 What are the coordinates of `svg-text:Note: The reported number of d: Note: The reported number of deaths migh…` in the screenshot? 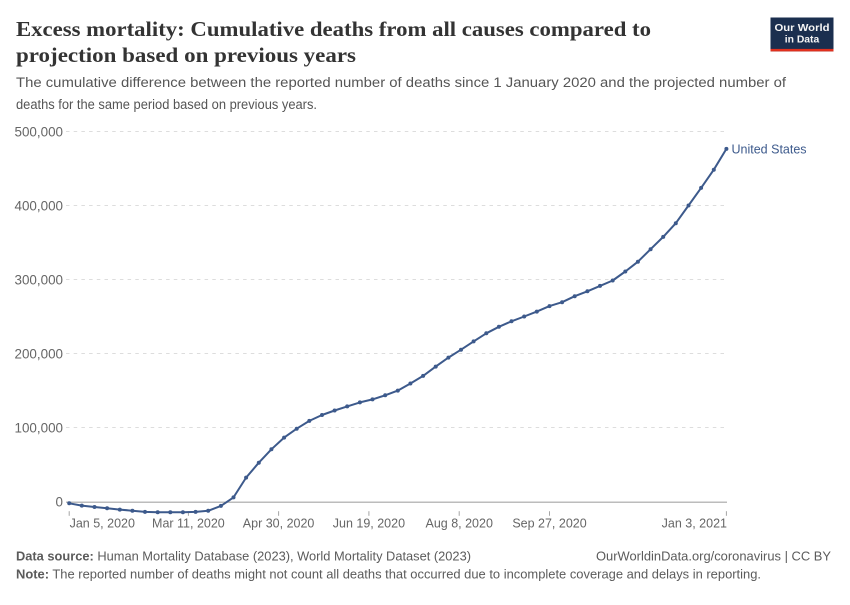 It's located at (388, 574).